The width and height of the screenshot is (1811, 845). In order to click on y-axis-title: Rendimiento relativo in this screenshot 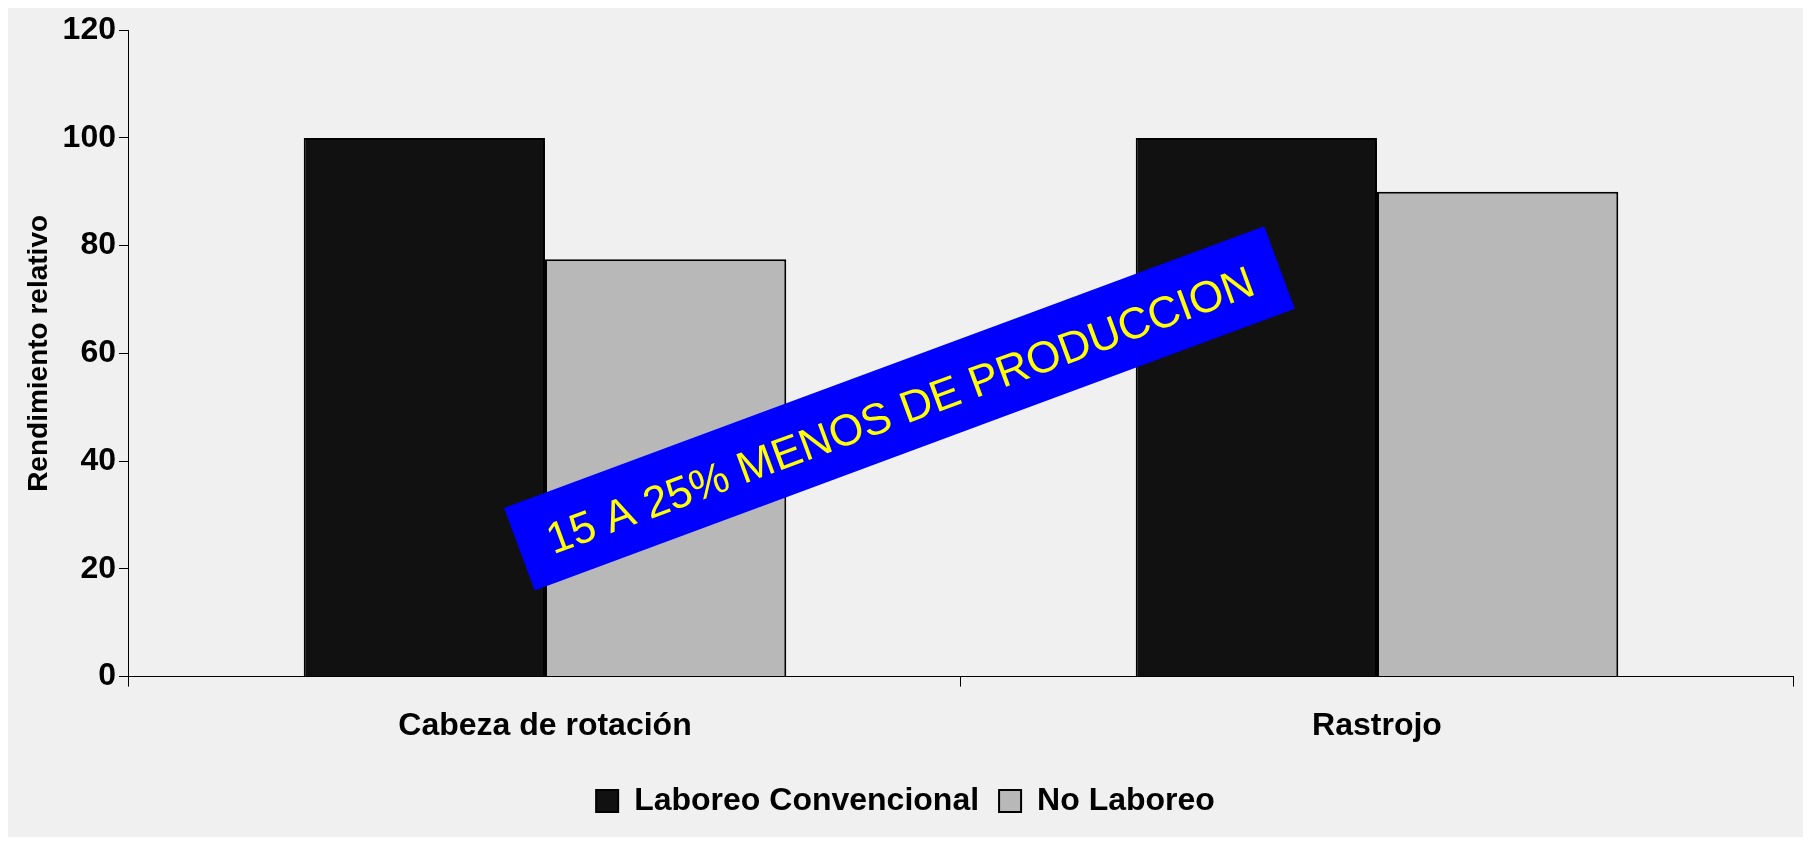, I will do `click(37, 353)`.